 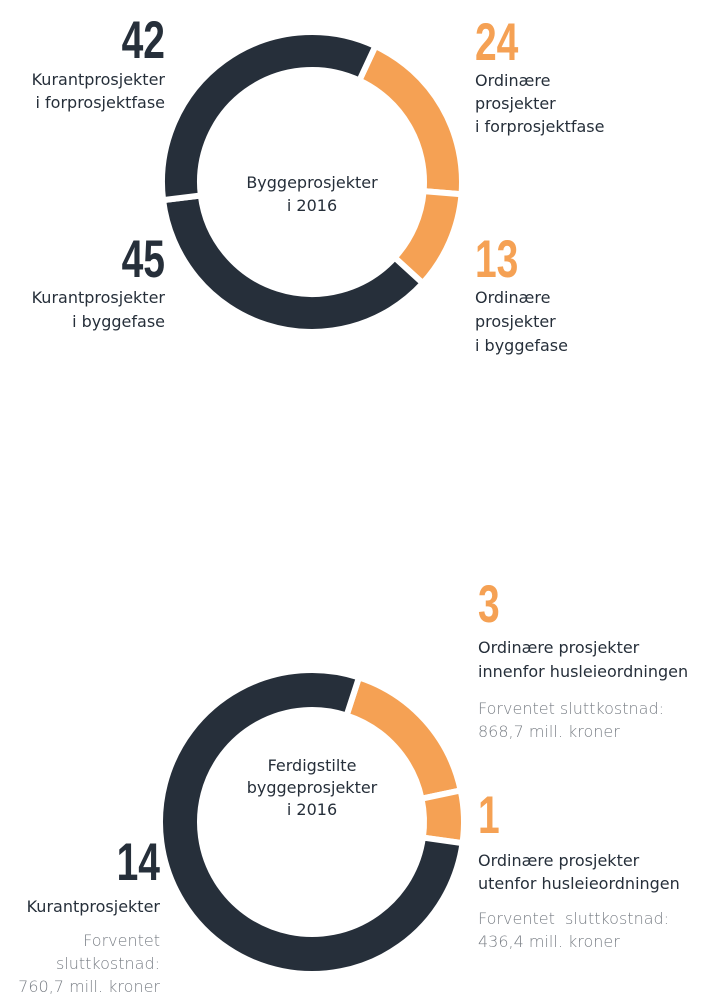 What do you see at coordinates (312, 182) in the screenshot?
I see `center-label: Byggeprosjekter` at bounding box center [312, 182].